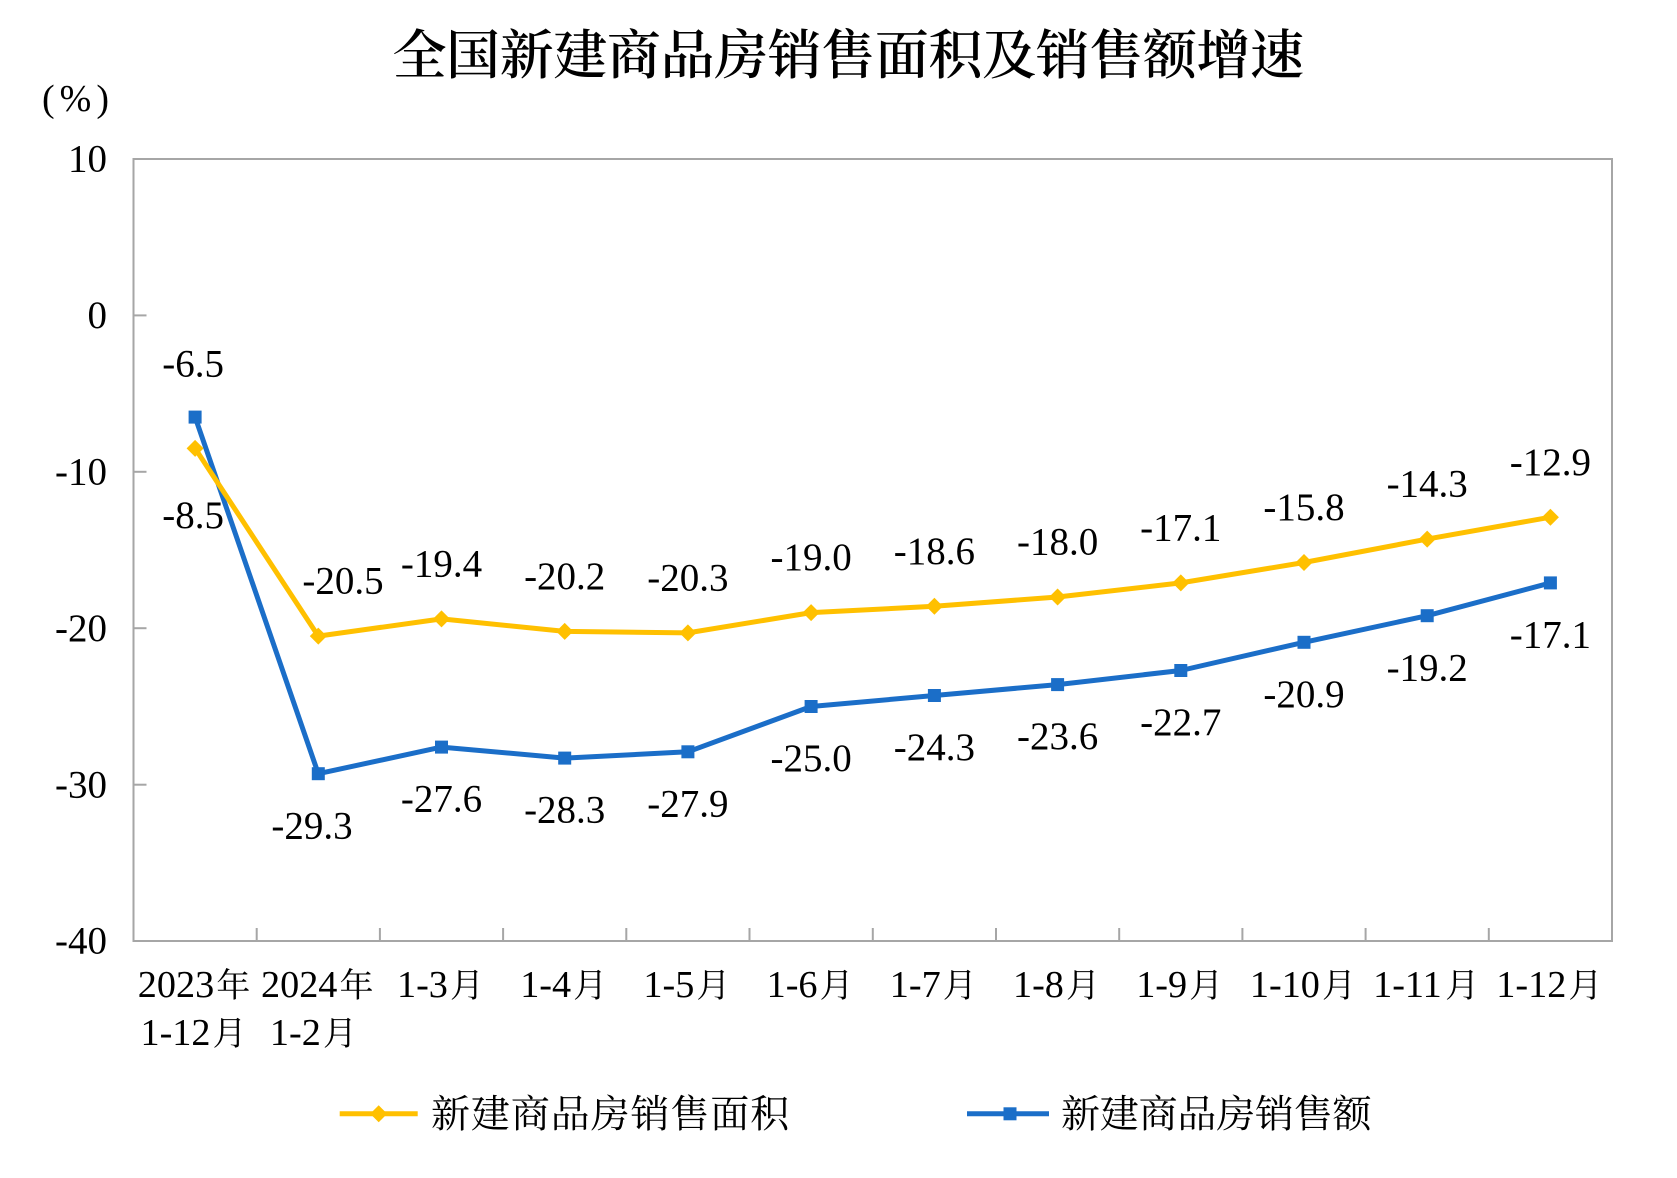  I want to click on svg-text: -12.9, so click(1550, 462).